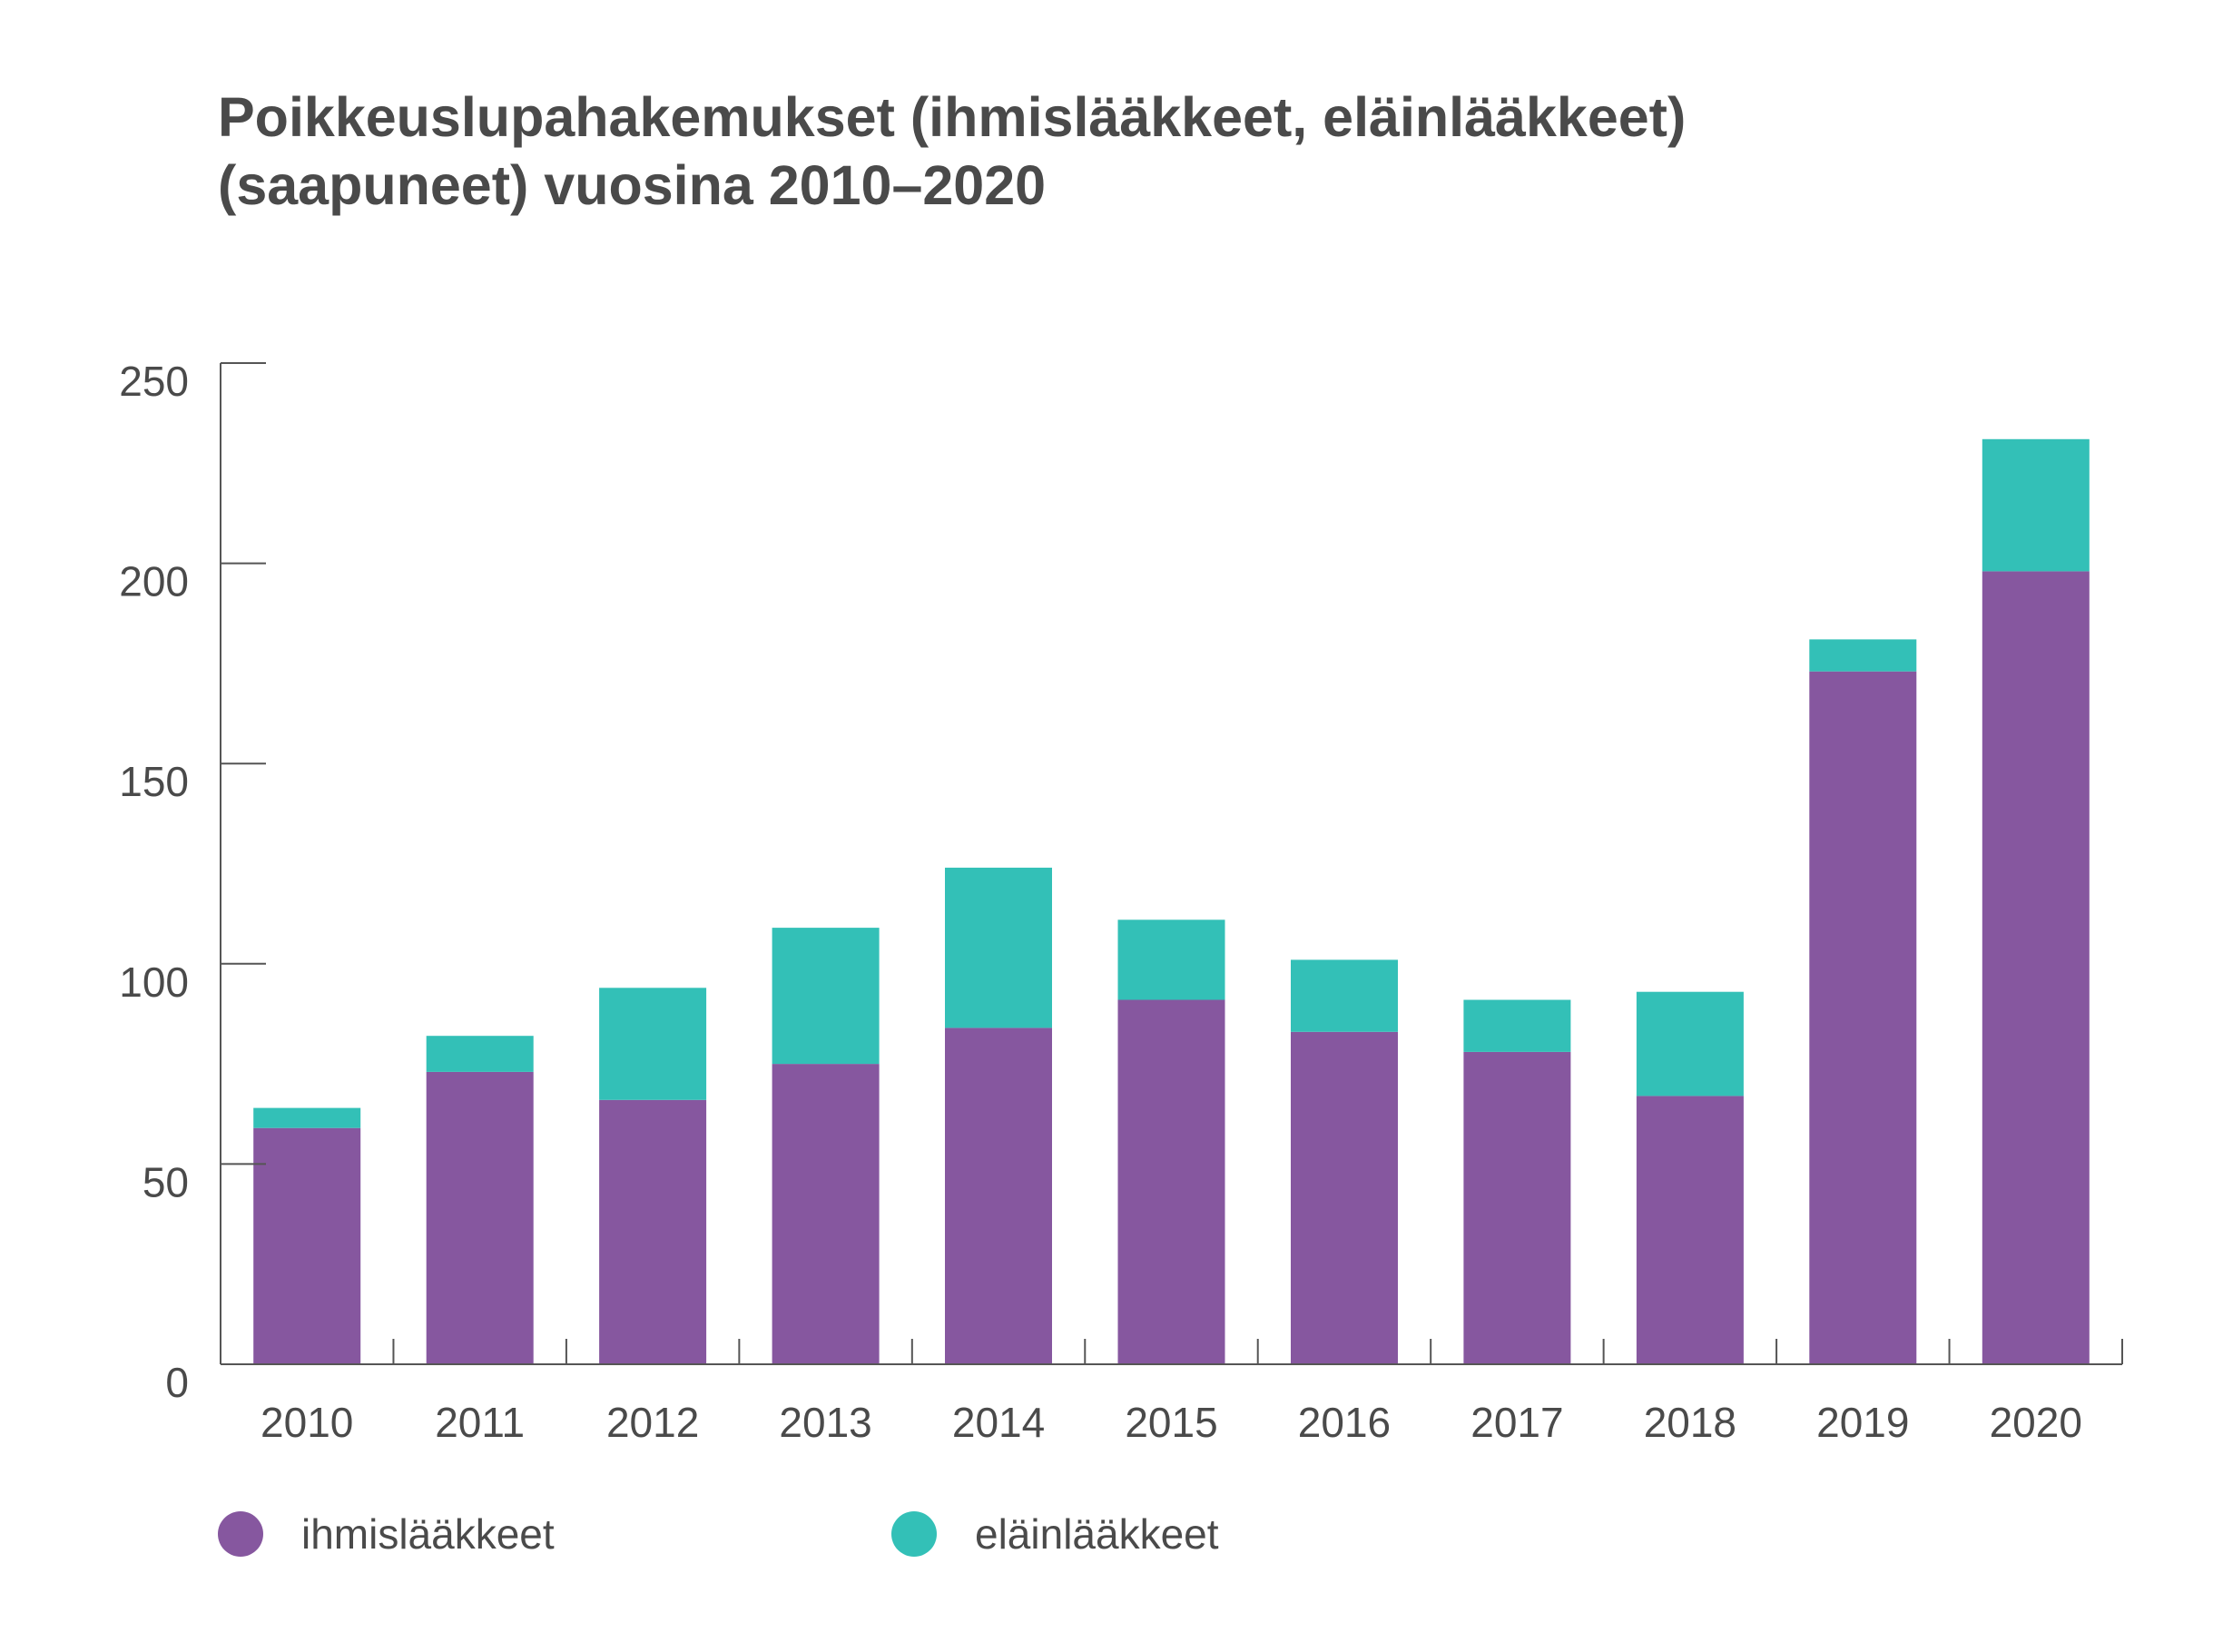 This screenshot has width=2213, height=1652. Describe the element at coordinates (2036, 1422) in the screenshot. I see `x-tick-label-2020: 2020` at that location.